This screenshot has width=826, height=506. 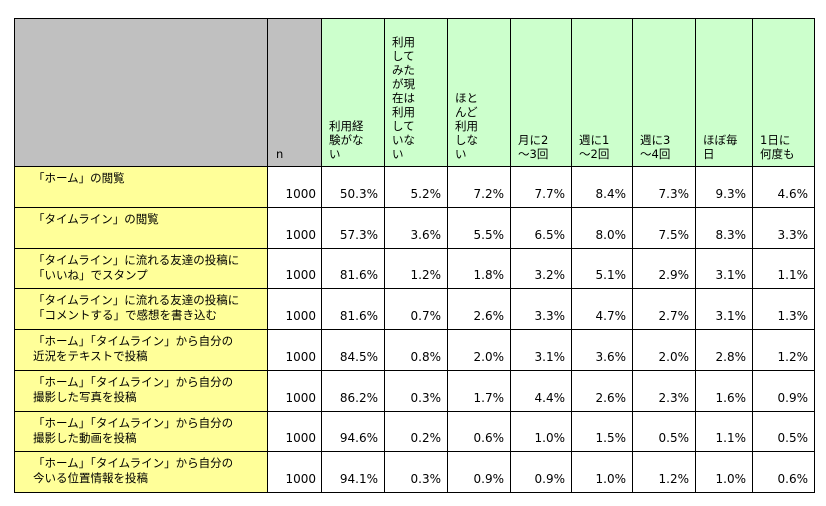 I want to click on column-header: ほと んど 利用 しな い, so click(x=479, y=92).